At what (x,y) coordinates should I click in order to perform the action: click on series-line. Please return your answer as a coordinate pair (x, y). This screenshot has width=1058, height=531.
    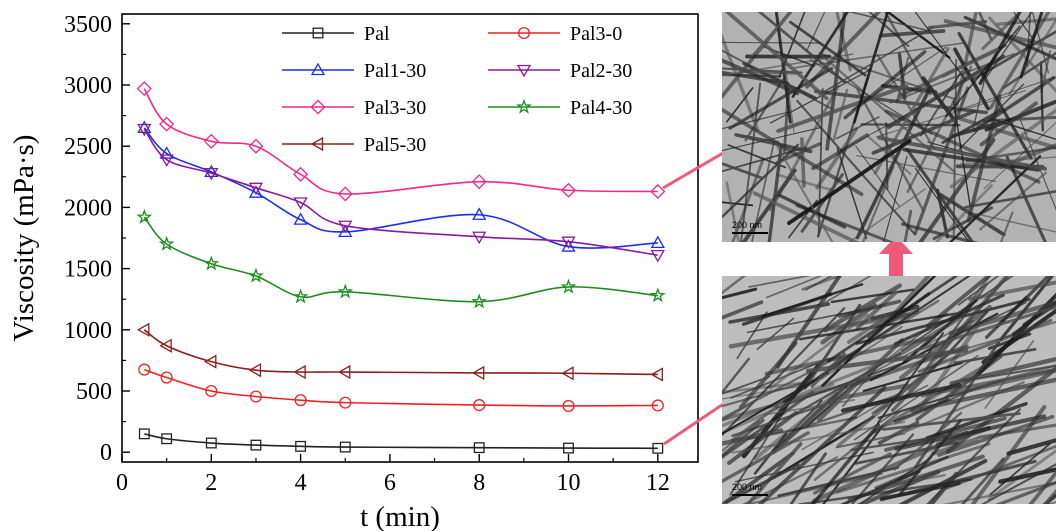
    Looking at the image, I should click on (401, 387).